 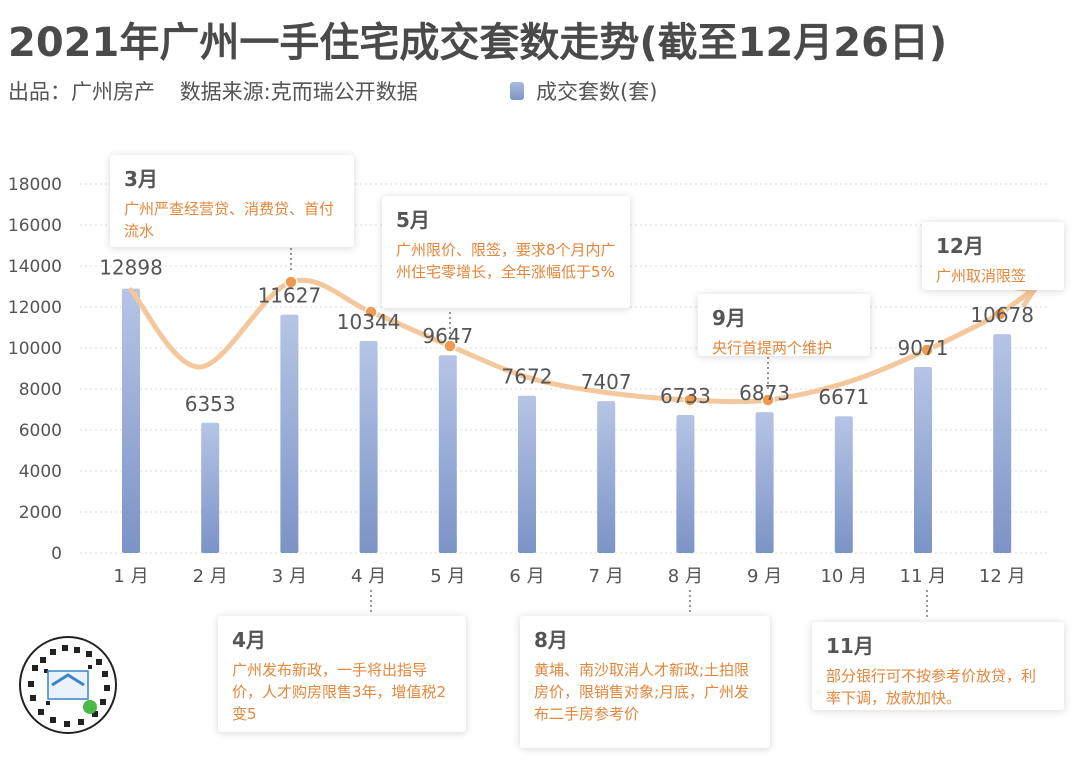 What do you see at coordinates (130, 576) in the screenshot?
I see `x-tick-label: 1 月` at bounding box center [130, 576].